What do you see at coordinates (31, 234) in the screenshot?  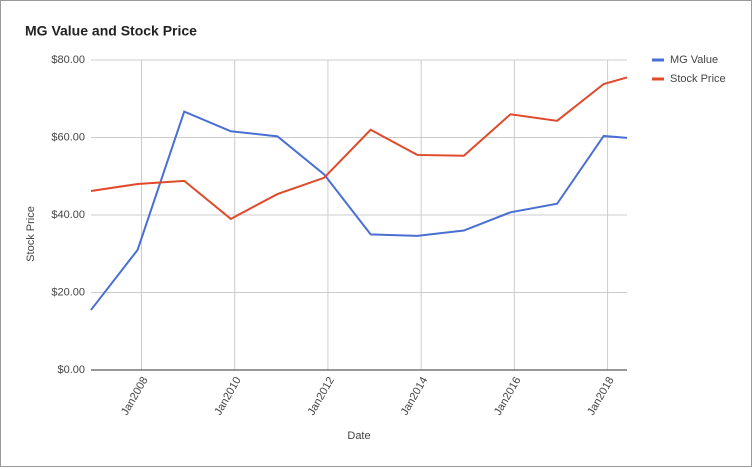 I see `y-axis-title: Stock Price` at bounding box center [31, 234].